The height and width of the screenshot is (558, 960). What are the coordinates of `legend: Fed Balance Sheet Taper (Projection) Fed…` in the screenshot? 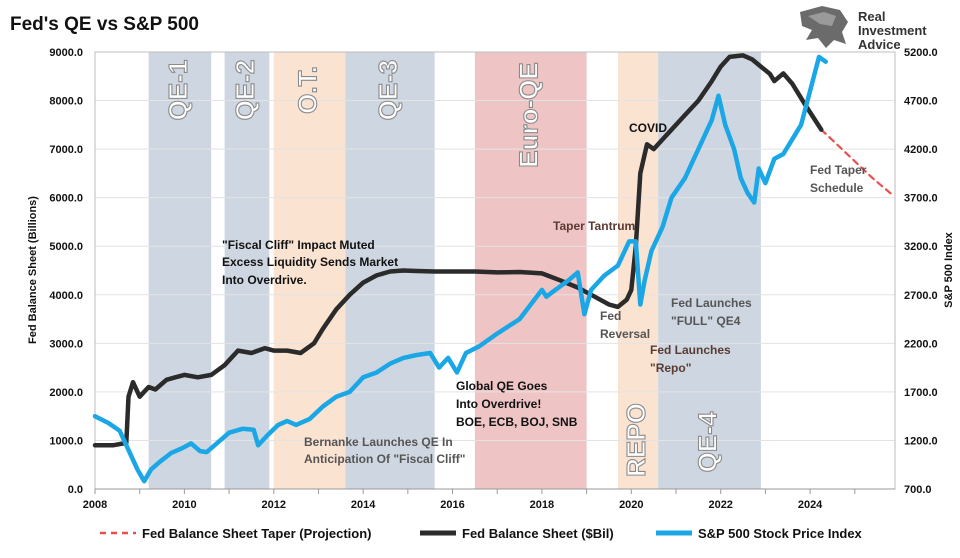 It's located at (481, 533).